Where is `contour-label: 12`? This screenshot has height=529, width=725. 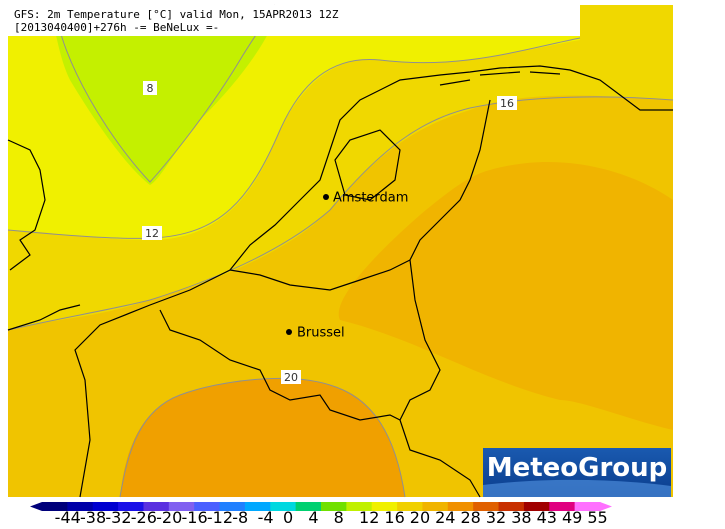
contour-label: 12 is located at coordinates (152, 233).